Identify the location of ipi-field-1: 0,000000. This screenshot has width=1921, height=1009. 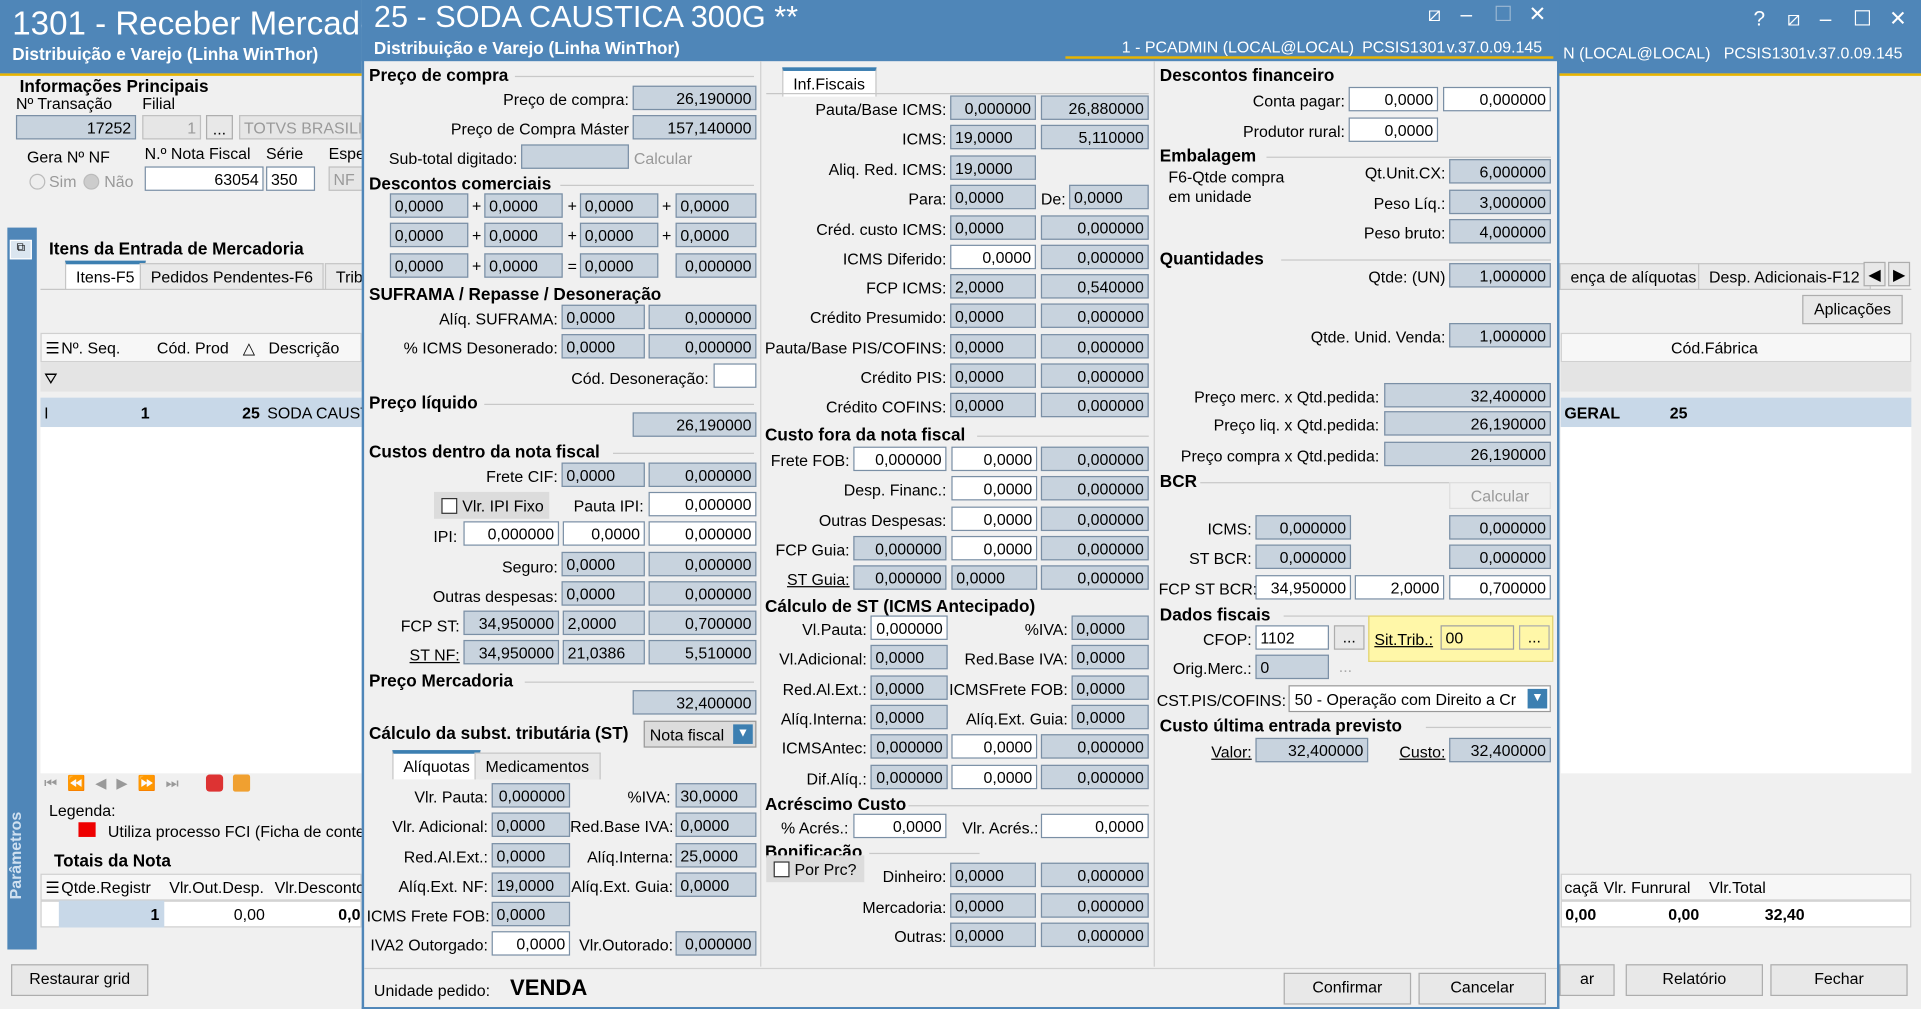
(511, 533).